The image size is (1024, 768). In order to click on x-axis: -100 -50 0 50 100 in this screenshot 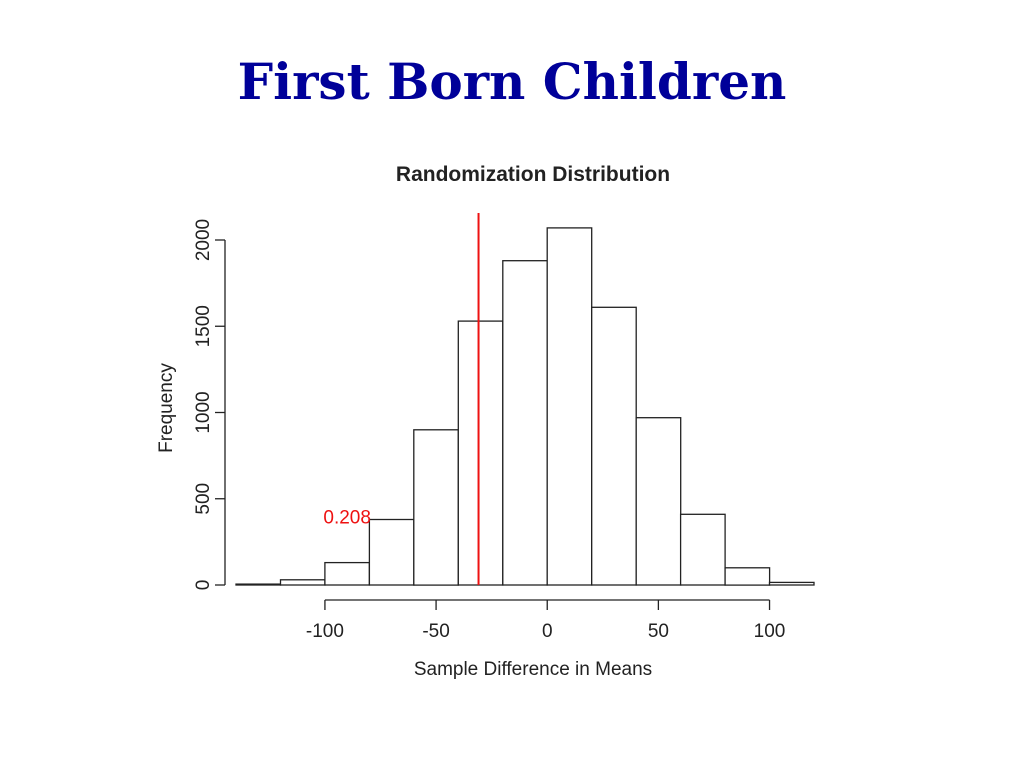, I will do `click(546, 620)`.